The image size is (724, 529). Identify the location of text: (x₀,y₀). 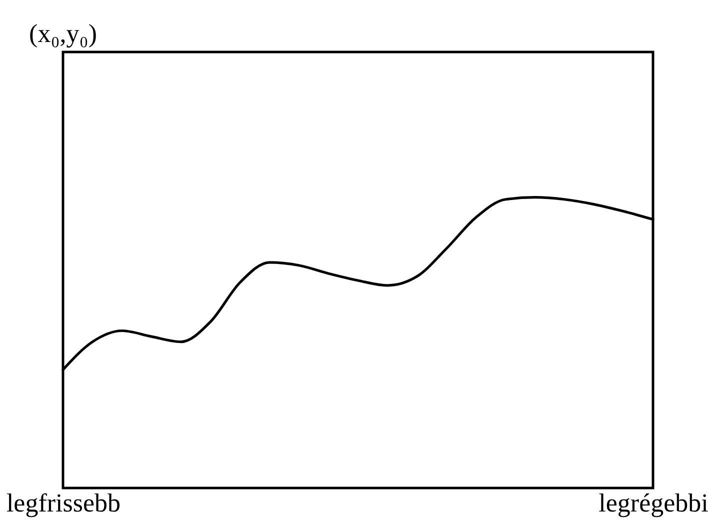
(63, 33).